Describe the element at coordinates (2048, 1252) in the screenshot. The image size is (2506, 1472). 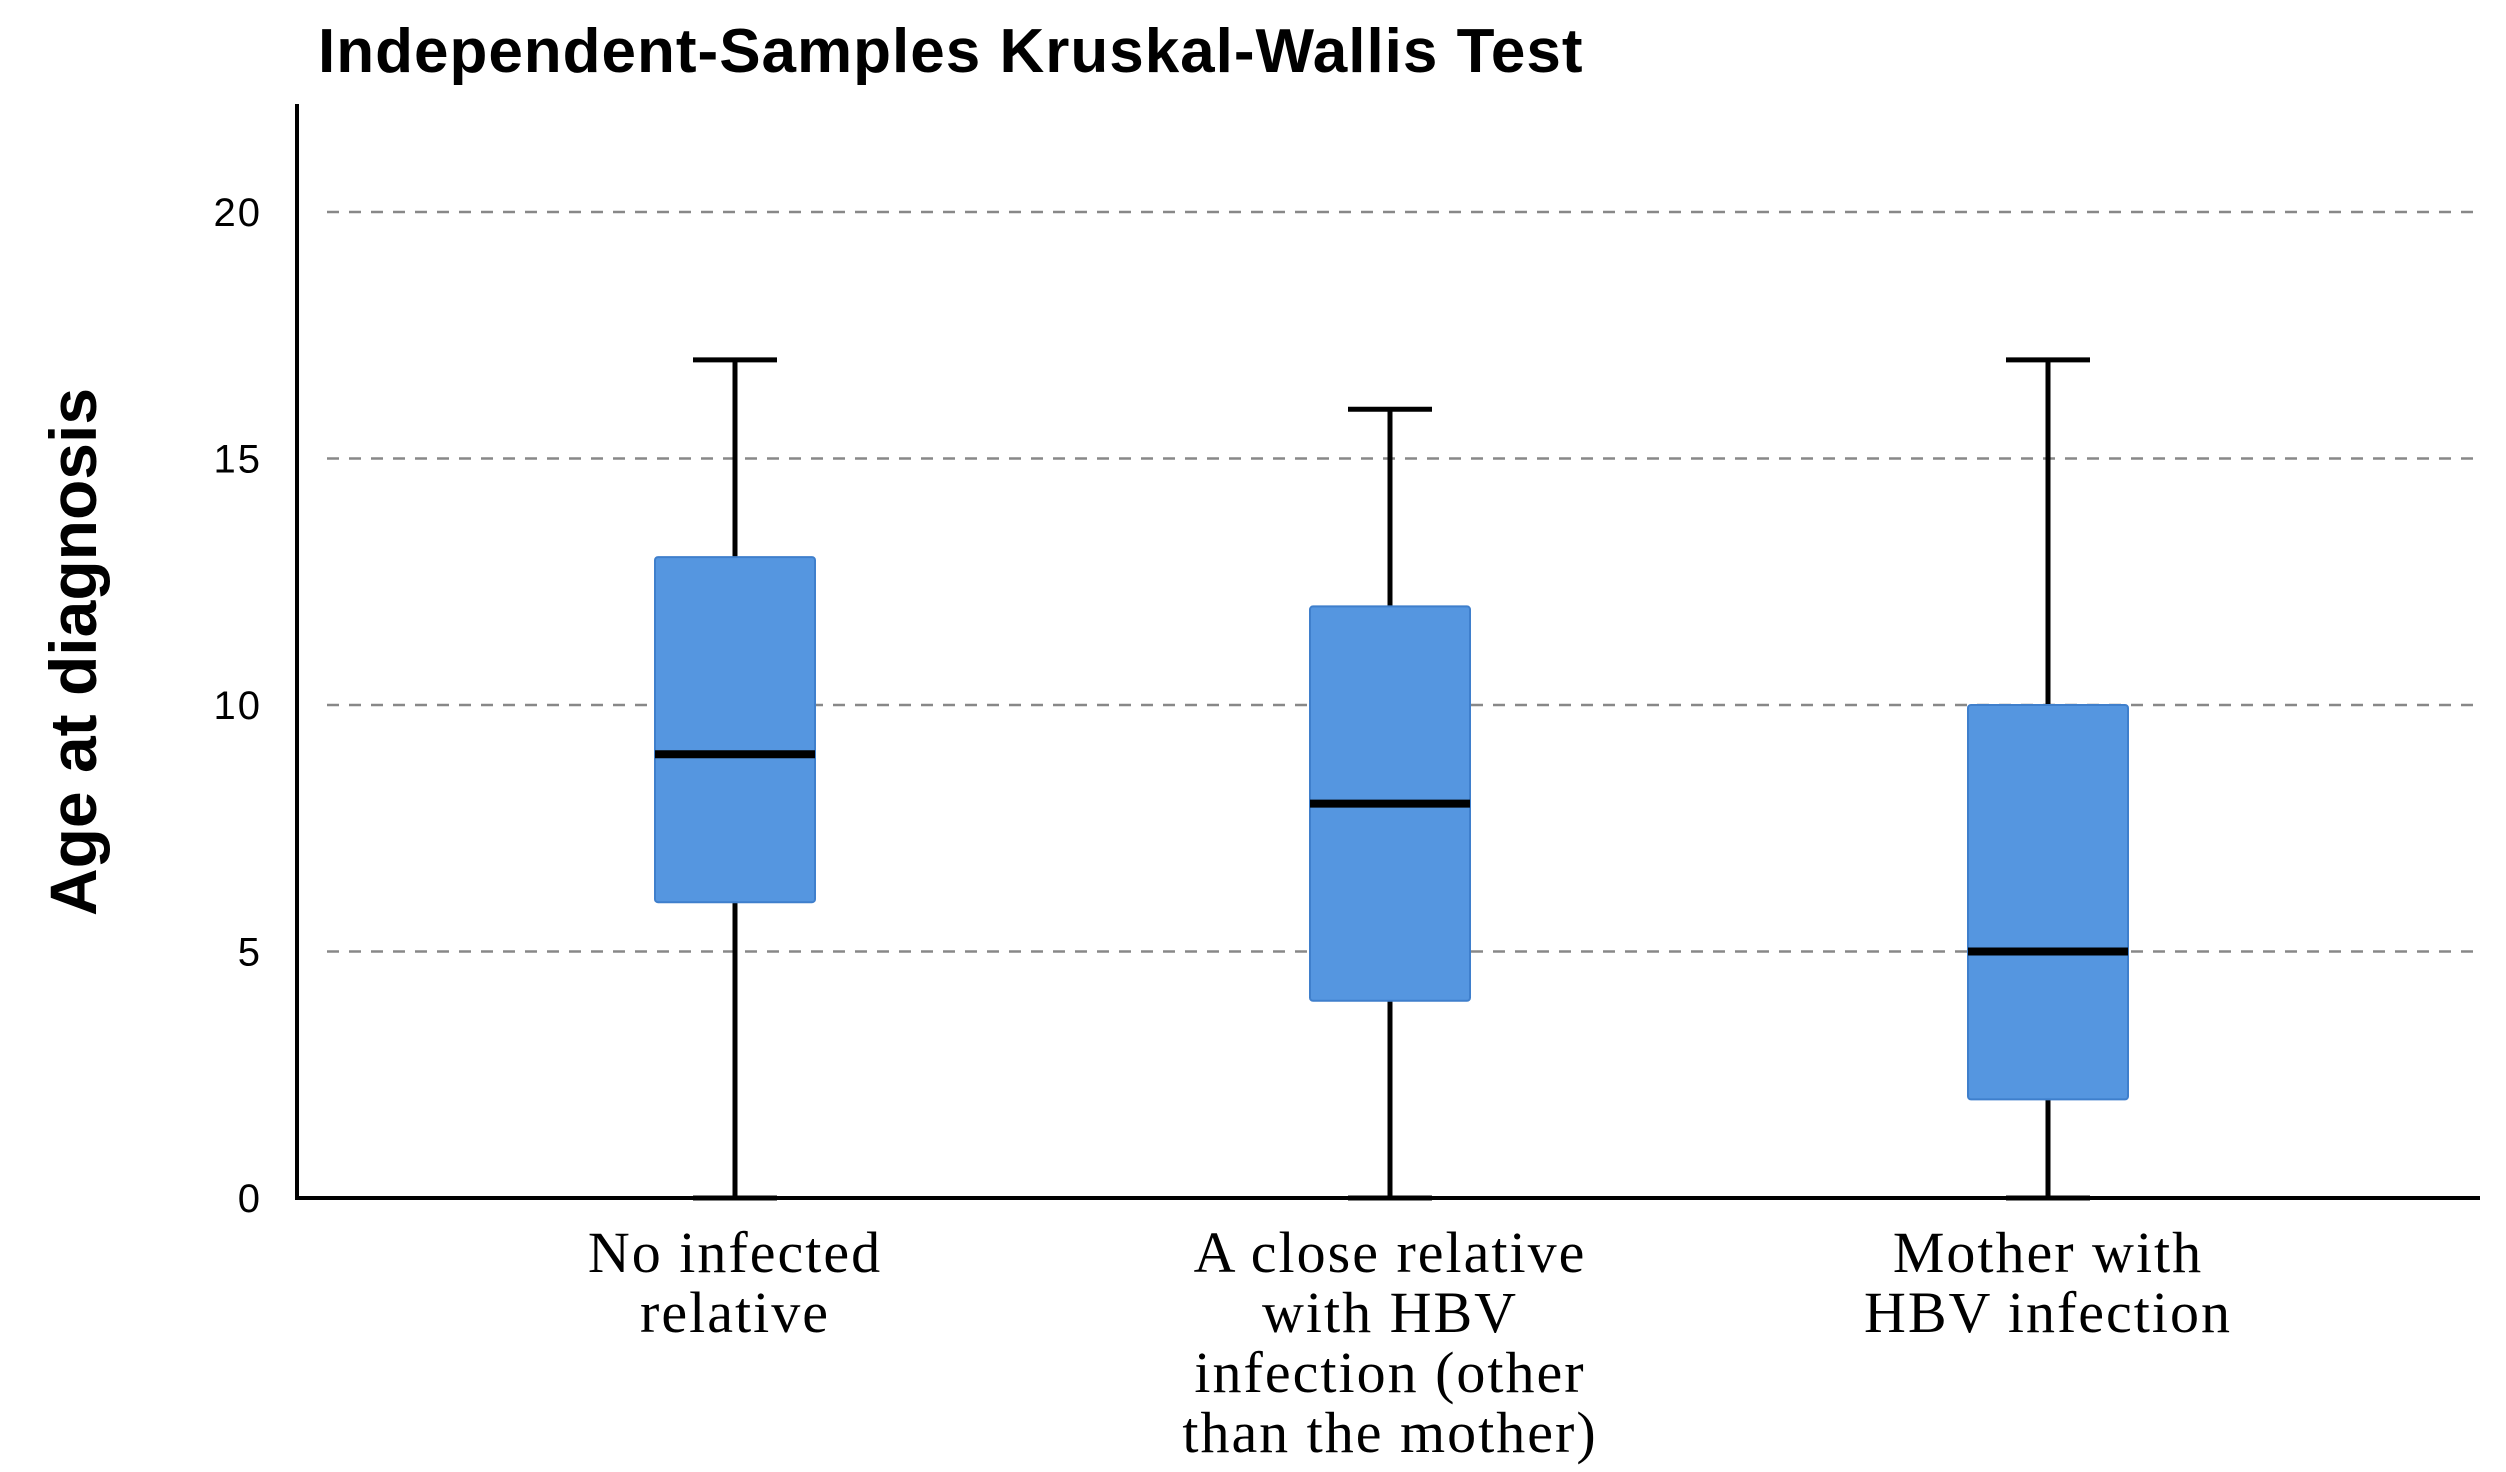
I see `category-label: Mother with` at that location.